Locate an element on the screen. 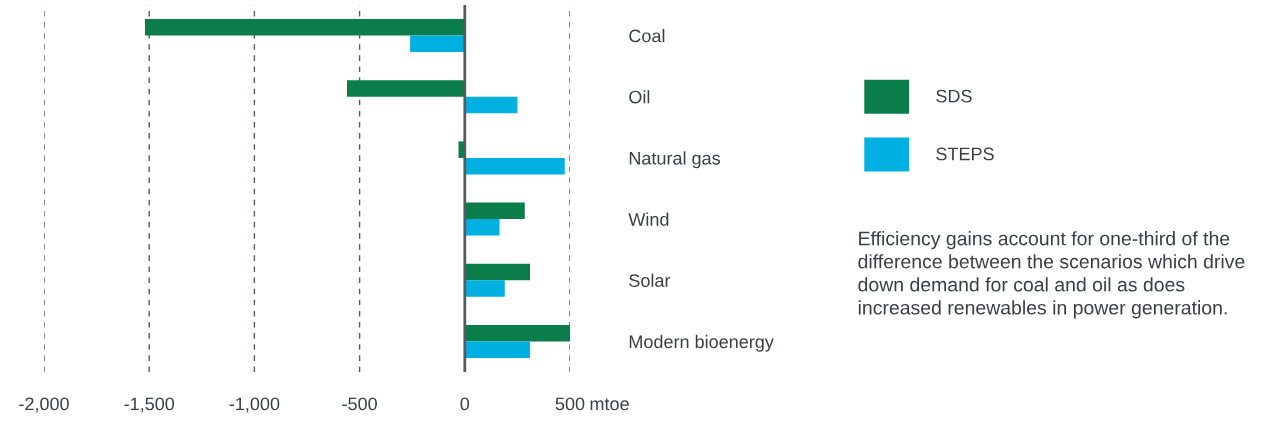 The height and width of the screenshot is (428, 1263). y-tick-label: Solar is located at coordinates (650, 280).